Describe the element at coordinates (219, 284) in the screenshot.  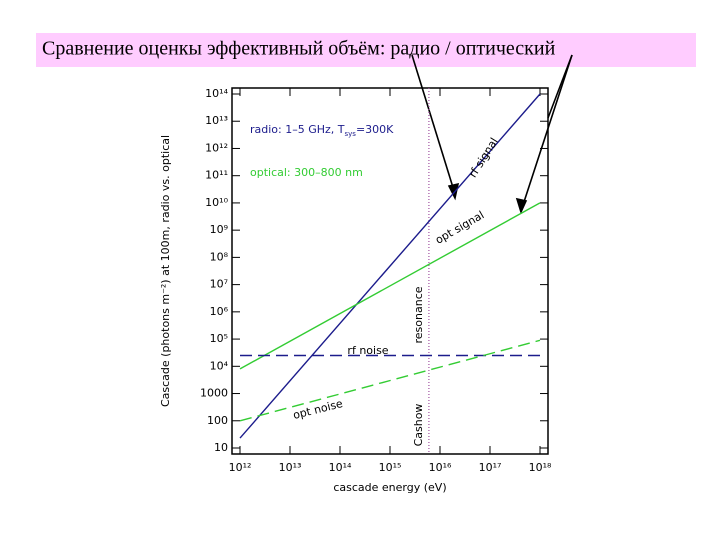
I see `y-tick-label: 10⁷` at that location.